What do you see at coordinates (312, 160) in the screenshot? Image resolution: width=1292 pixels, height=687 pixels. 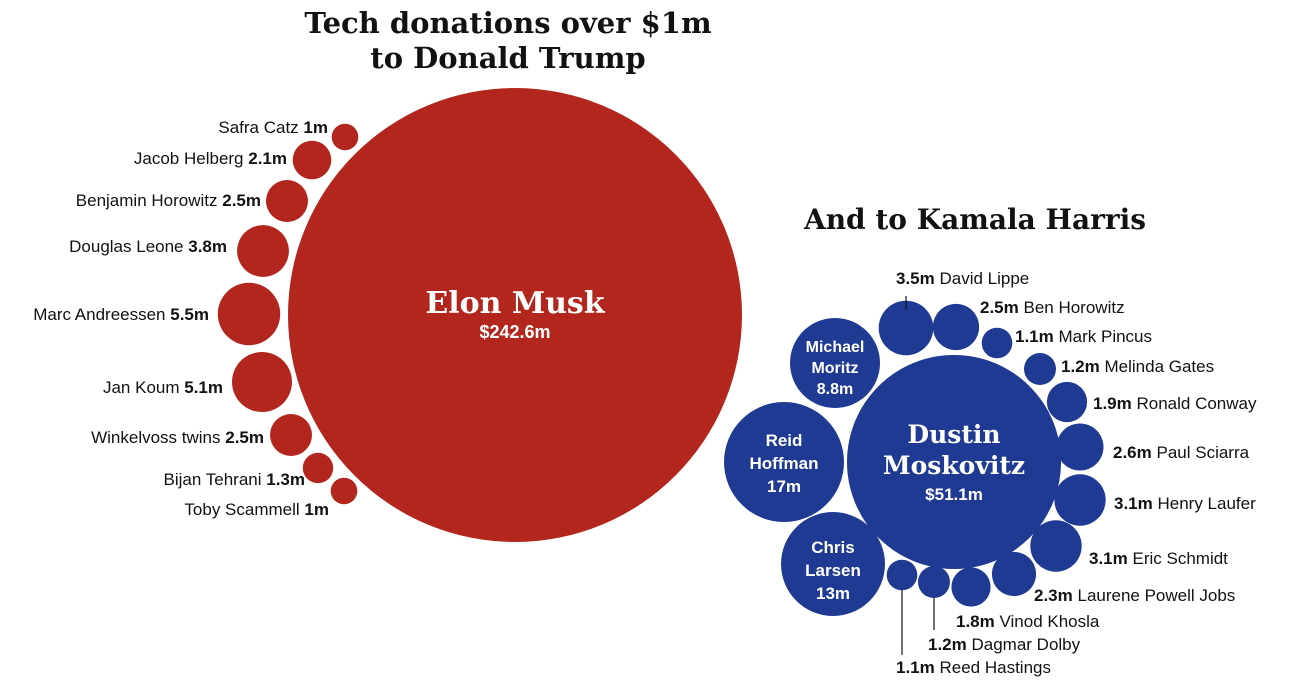 I see `bubble-jacob-helberg` at bounding box center [312, 160].